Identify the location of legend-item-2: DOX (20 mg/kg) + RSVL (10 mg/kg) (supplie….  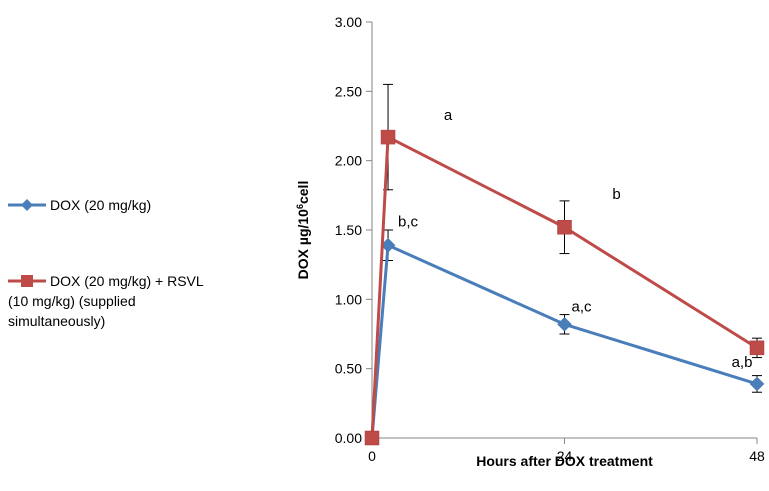
(106, 301).